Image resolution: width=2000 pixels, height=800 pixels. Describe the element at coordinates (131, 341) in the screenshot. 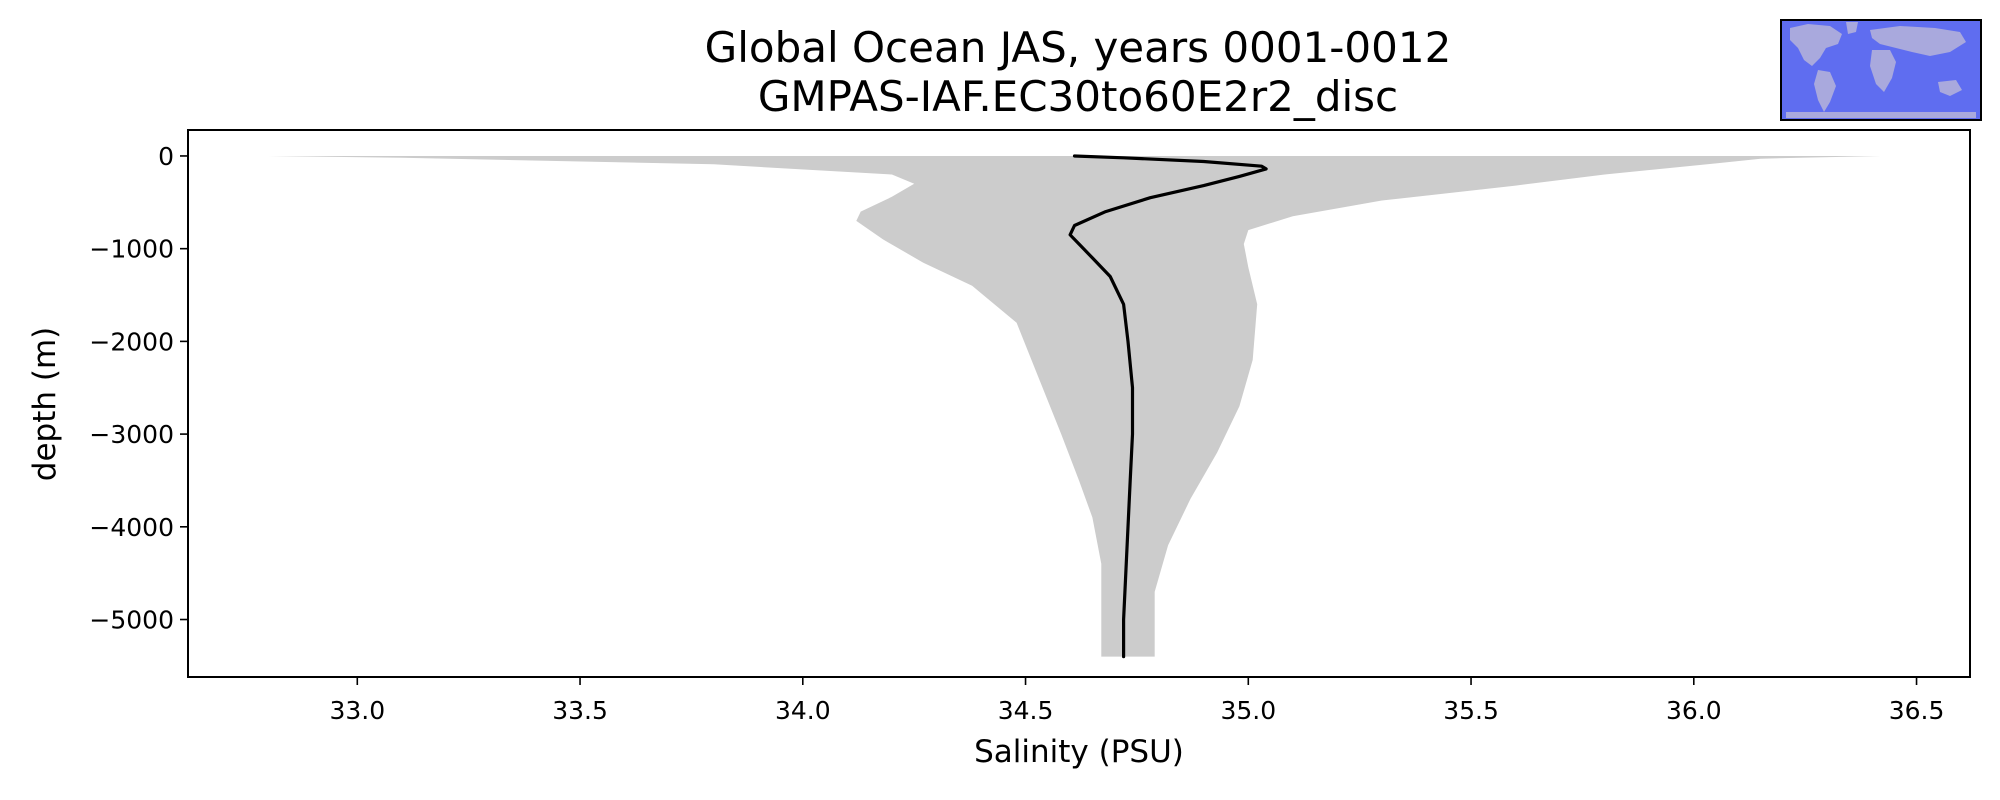

I see `y-tick-label: −2000` at that location.